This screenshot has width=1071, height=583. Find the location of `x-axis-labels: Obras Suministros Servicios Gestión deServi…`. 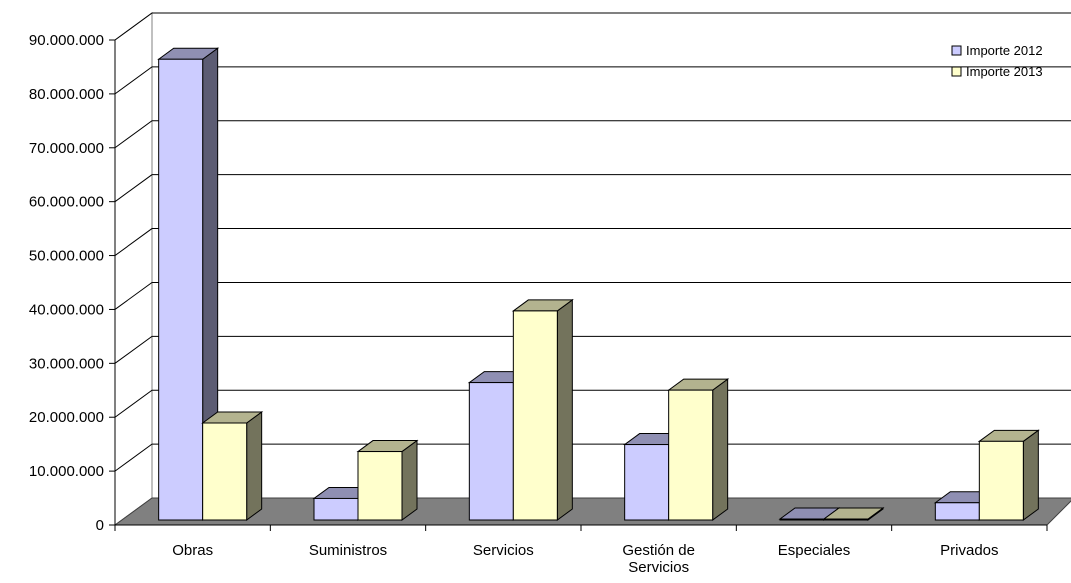

x-axis-labels: Obras Suministros Servicios Gestión deServi… is located at coordinates (585, 559).